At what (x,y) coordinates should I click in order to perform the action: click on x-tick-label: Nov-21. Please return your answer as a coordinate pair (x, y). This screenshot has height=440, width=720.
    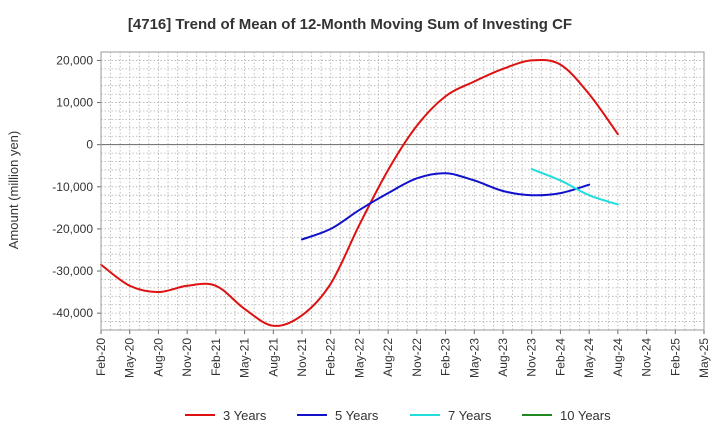
    Looking at the image, I should click on (302, 357).